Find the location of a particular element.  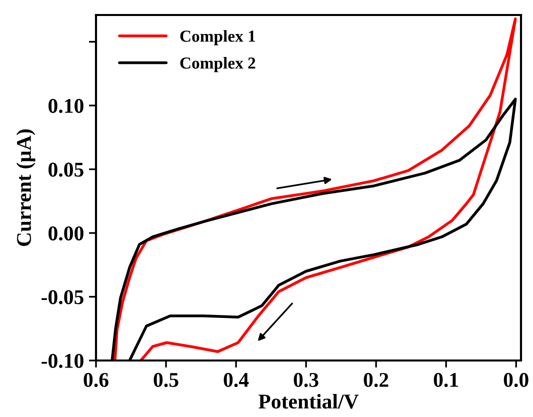

x-tick-label: 0.3 is located at coordinates (306, 380).